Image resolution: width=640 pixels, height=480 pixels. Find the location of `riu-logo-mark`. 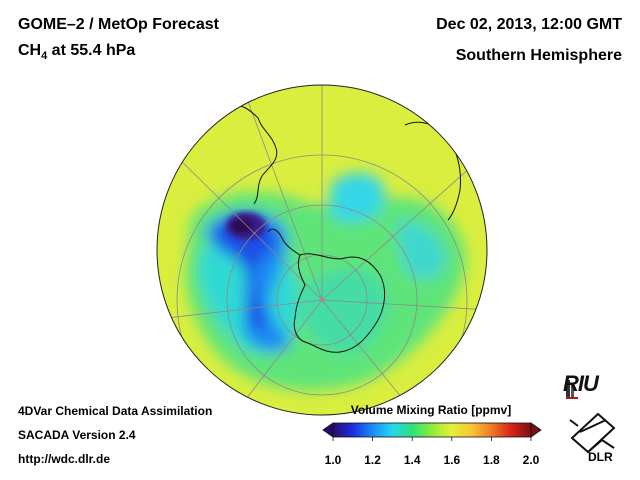

riu-logo-mark is located at coordinates (572, 389).